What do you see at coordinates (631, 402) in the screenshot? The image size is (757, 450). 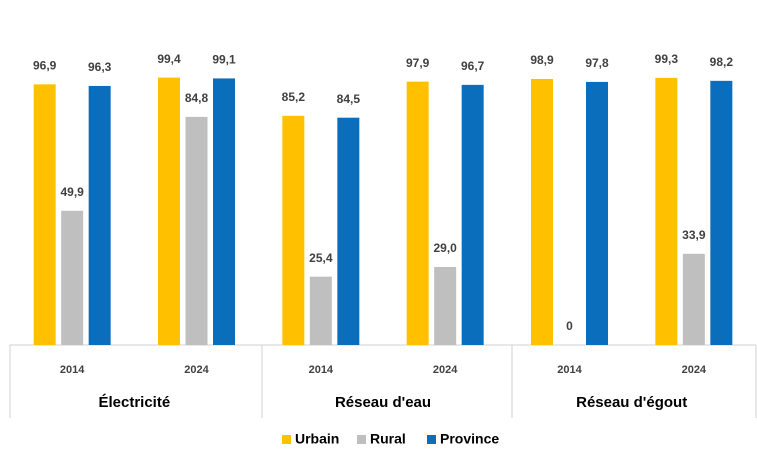 I see `group-label: Réseau d'égout` at bounding box center [631, 402].